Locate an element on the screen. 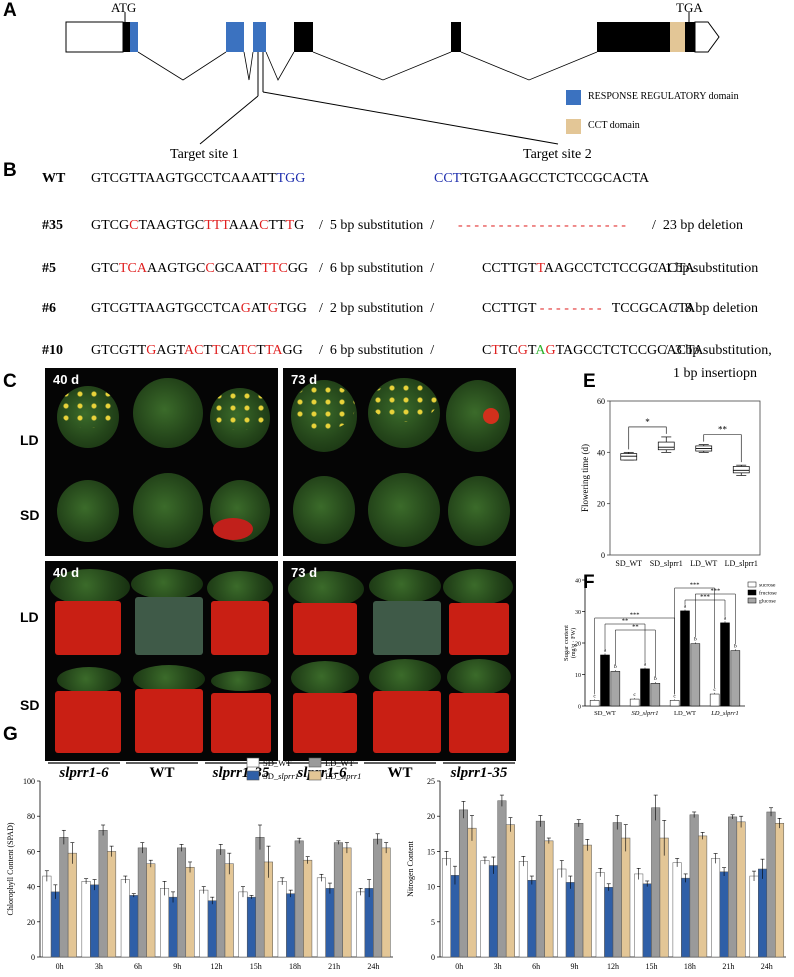  sequence-segment: TTT is located at coordinates (216, 225).